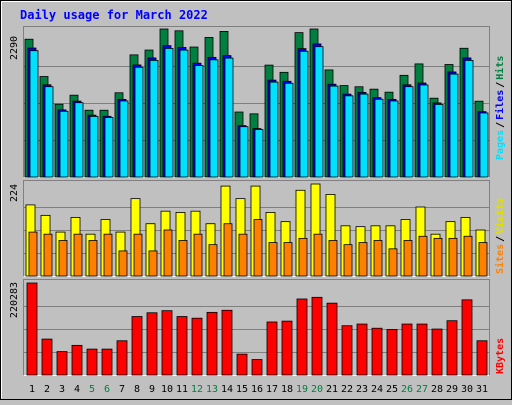  What do you see at coordinates (467, 389) in the screenshot?
I see `day-label-30: 30` at bounding box center [467, 389].